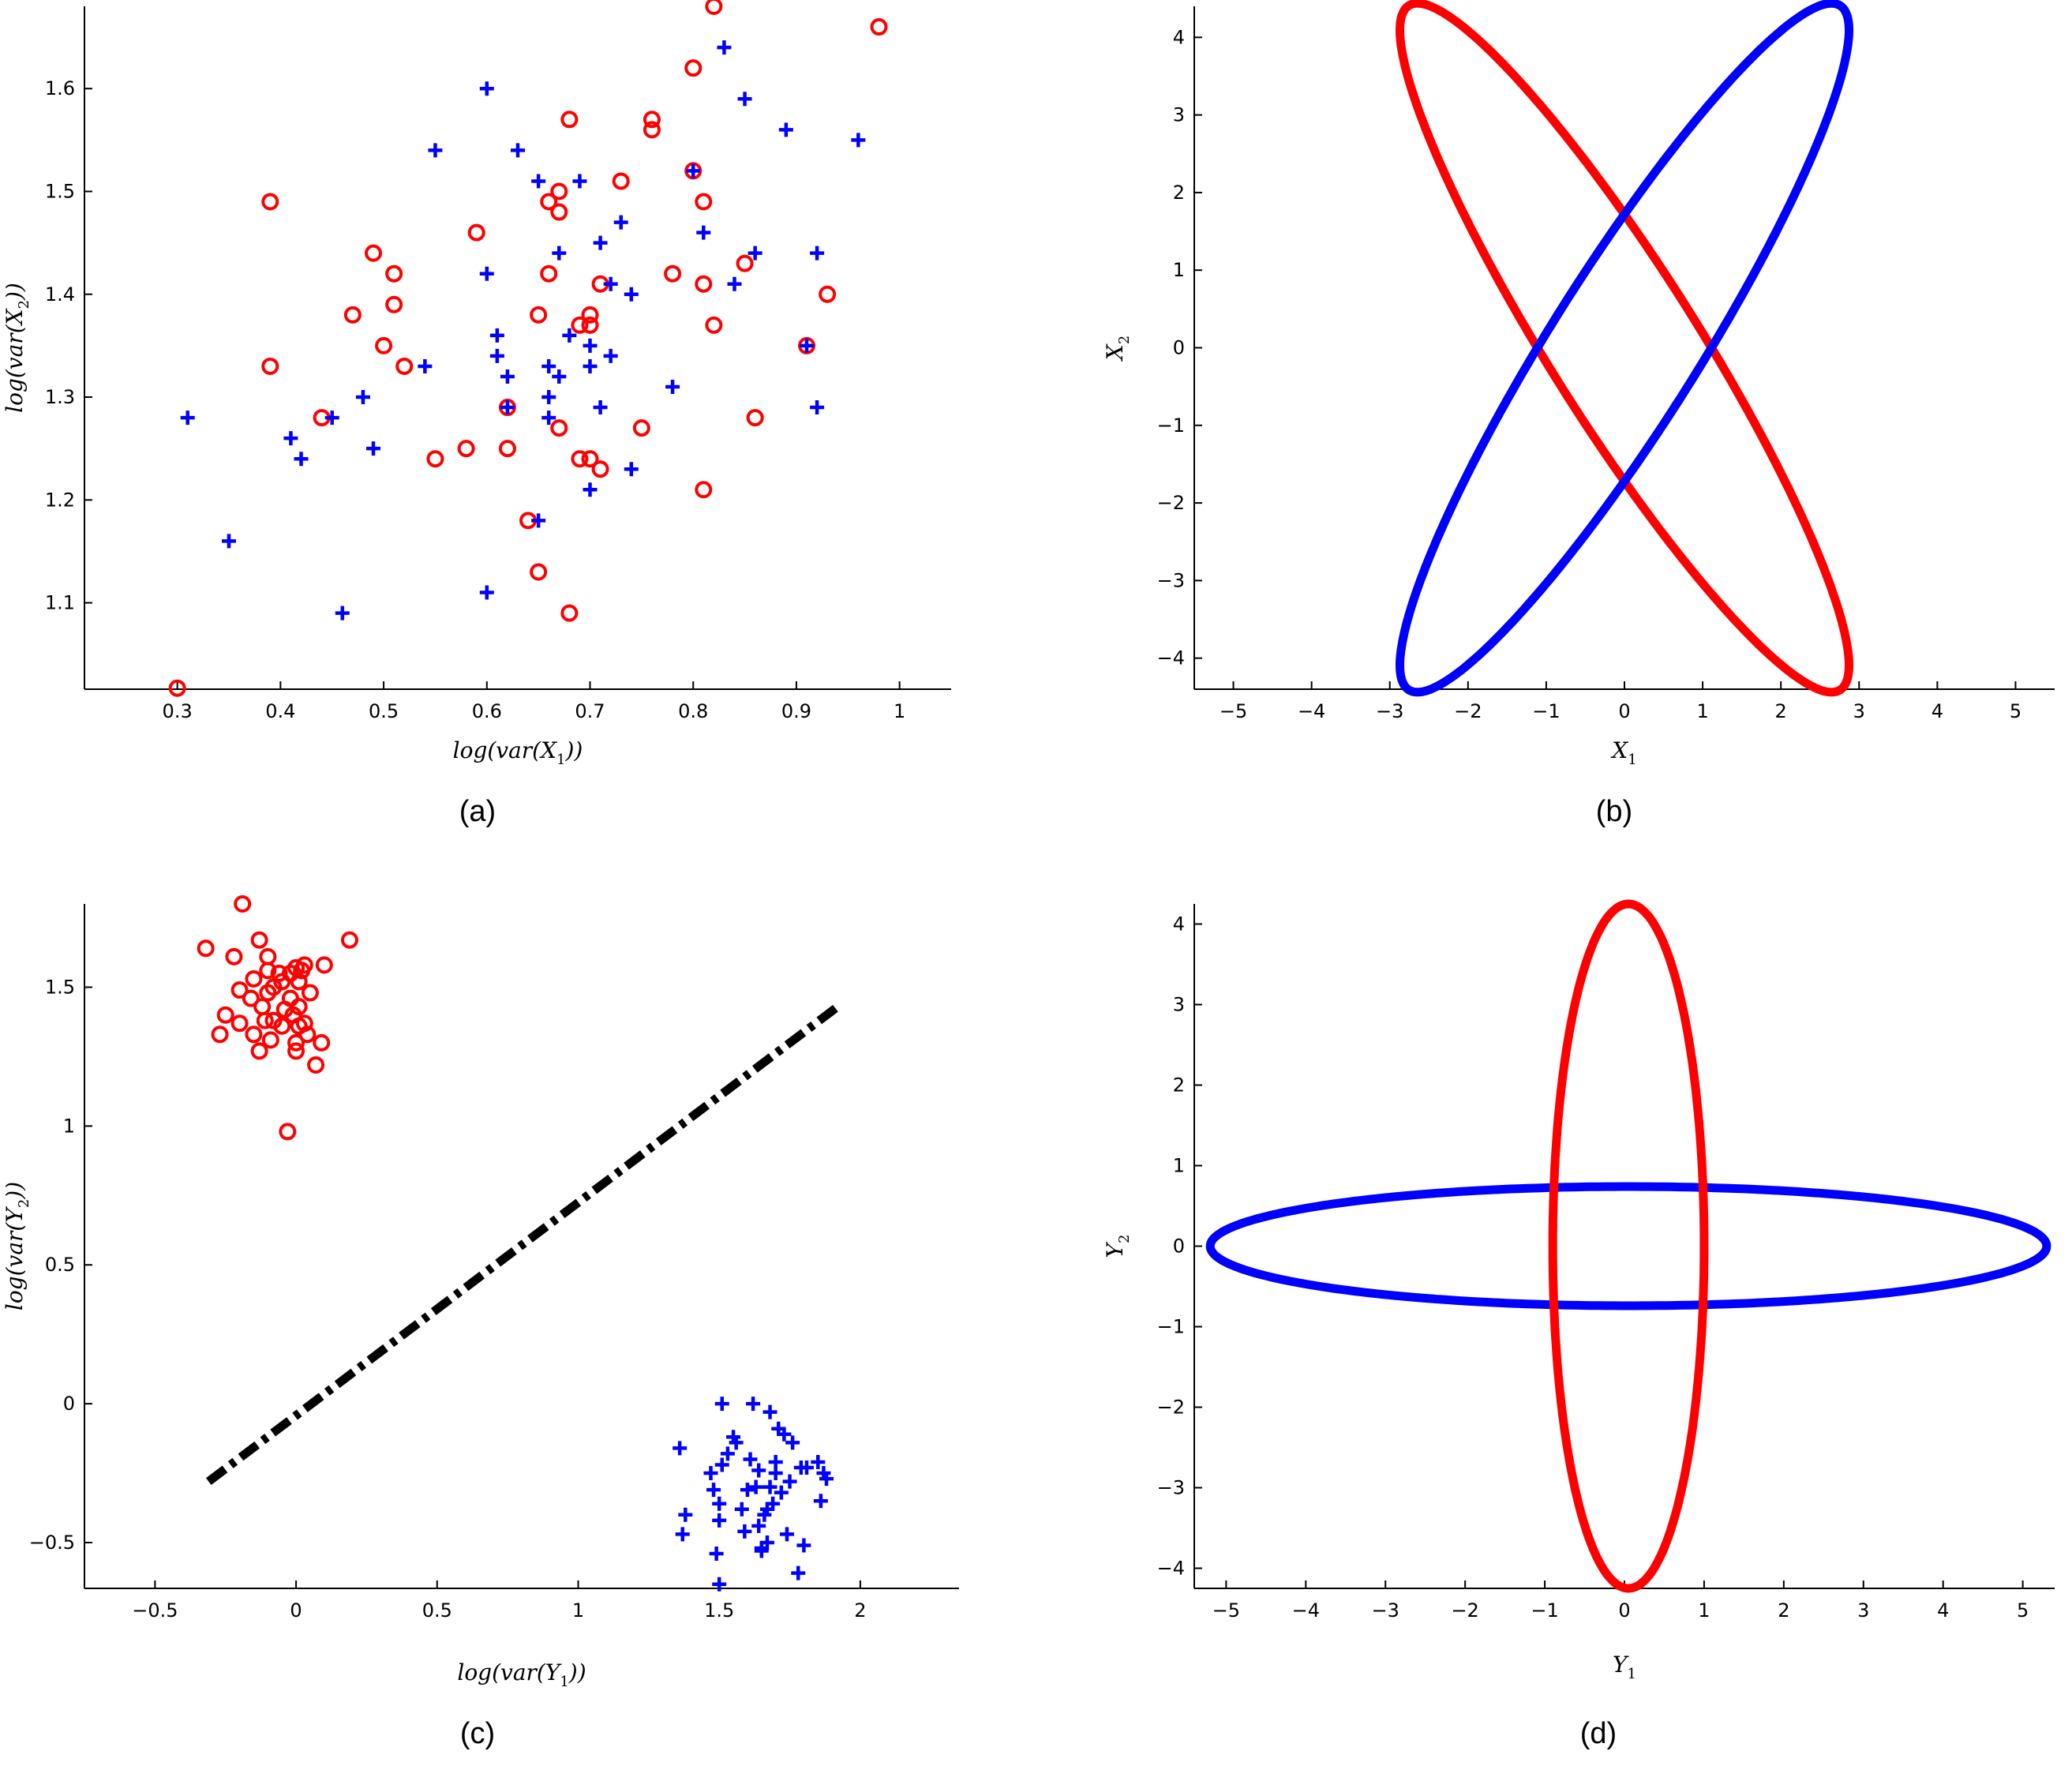  What do you see at coordinates (574, 750) in the screenshot?
I see `x-axis-label-suffix: ))` at bounding box center [574, 750].